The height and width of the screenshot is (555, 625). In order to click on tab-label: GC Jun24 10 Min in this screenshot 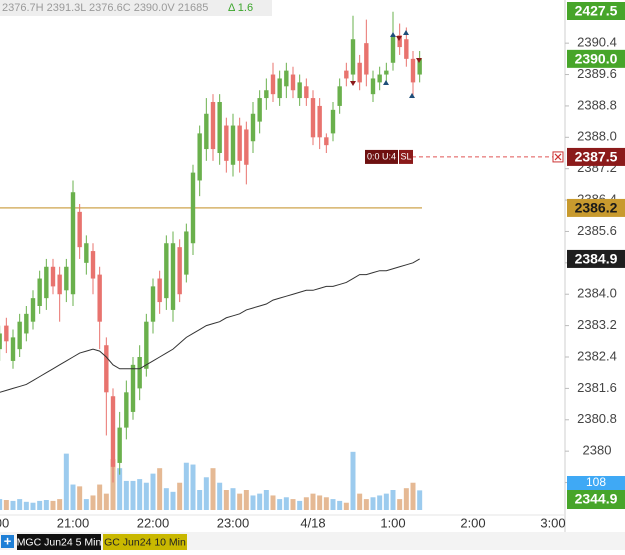, I will do `click(145, 542)`.